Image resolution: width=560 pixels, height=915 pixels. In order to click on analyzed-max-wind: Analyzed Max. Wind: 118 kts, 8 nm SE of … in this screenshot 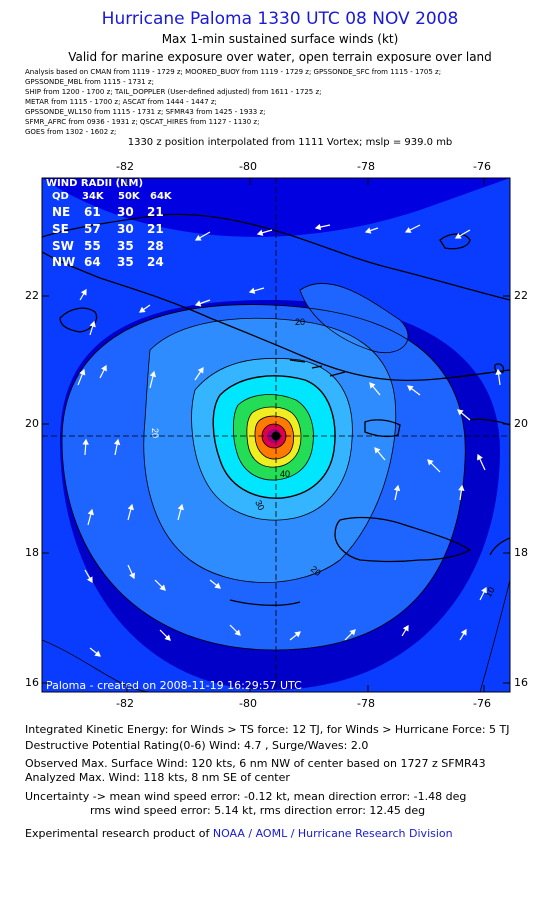, I will do `click(157, 777)`.